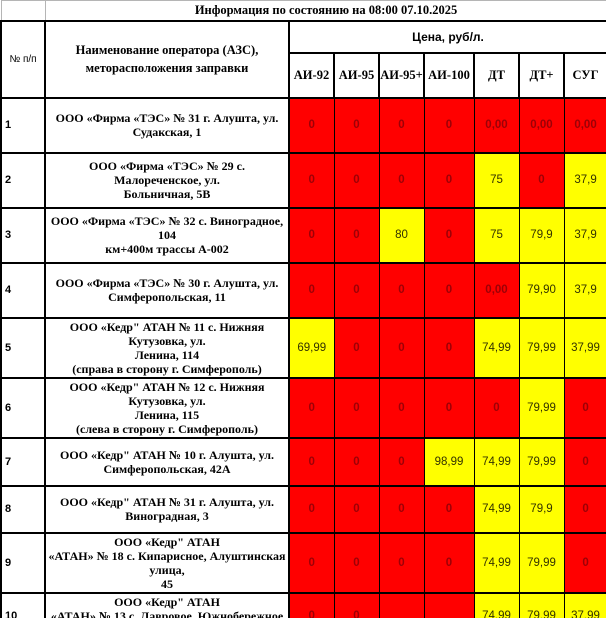 The image size is (606, 618). I want to click on price-cell-АИ-100: 98,99, so click(449, 461).